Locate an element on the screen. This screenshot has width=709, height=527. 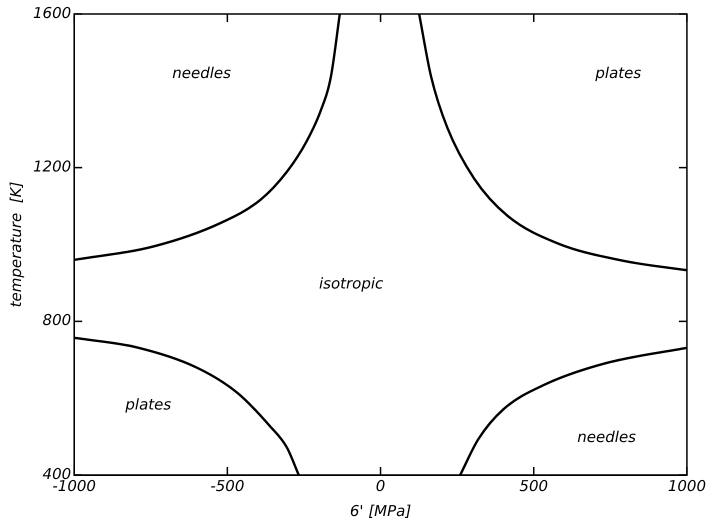
x-axis-title: 6' [MPa] is located at coordinates (381, 511).